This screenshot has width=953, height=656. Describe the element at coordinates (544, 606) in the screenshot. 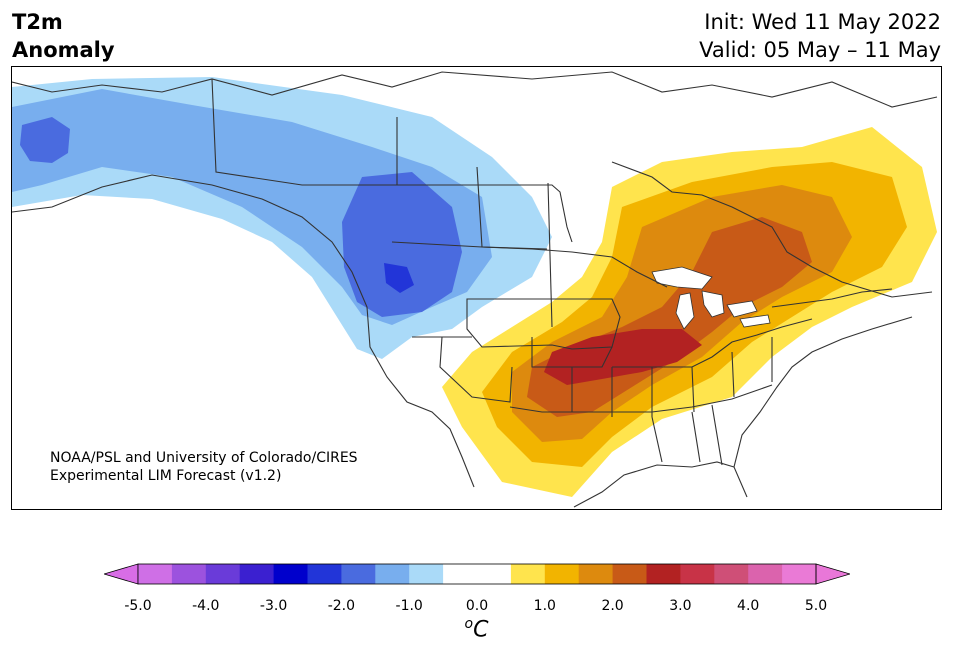

I see `colorbar-tick-label: 1.0` at that location.